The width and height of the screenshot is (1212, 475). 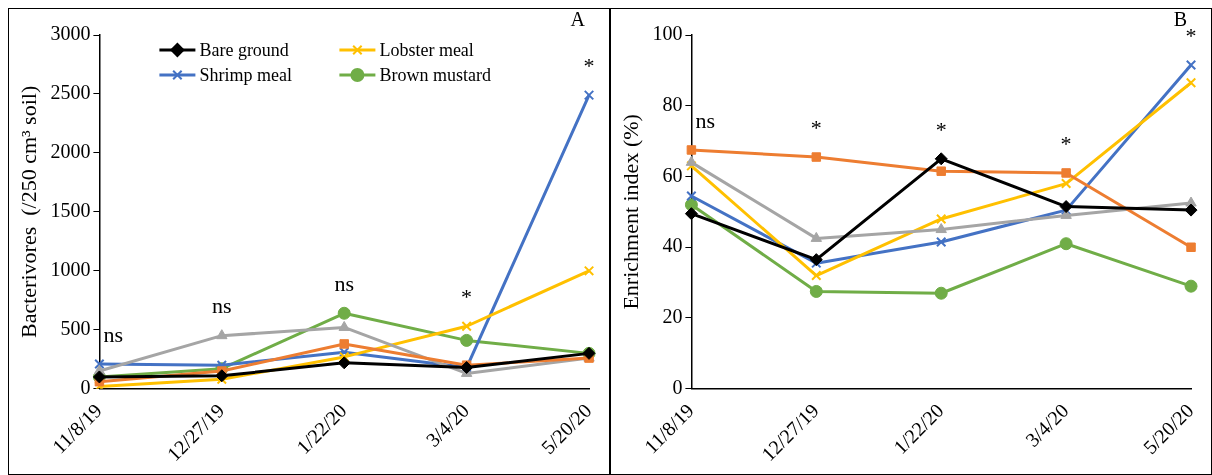 What do you see at coordinates (70, 33) in the screenshot?
I see `y-tick-label: 3000` at bounding box center [70, 33].